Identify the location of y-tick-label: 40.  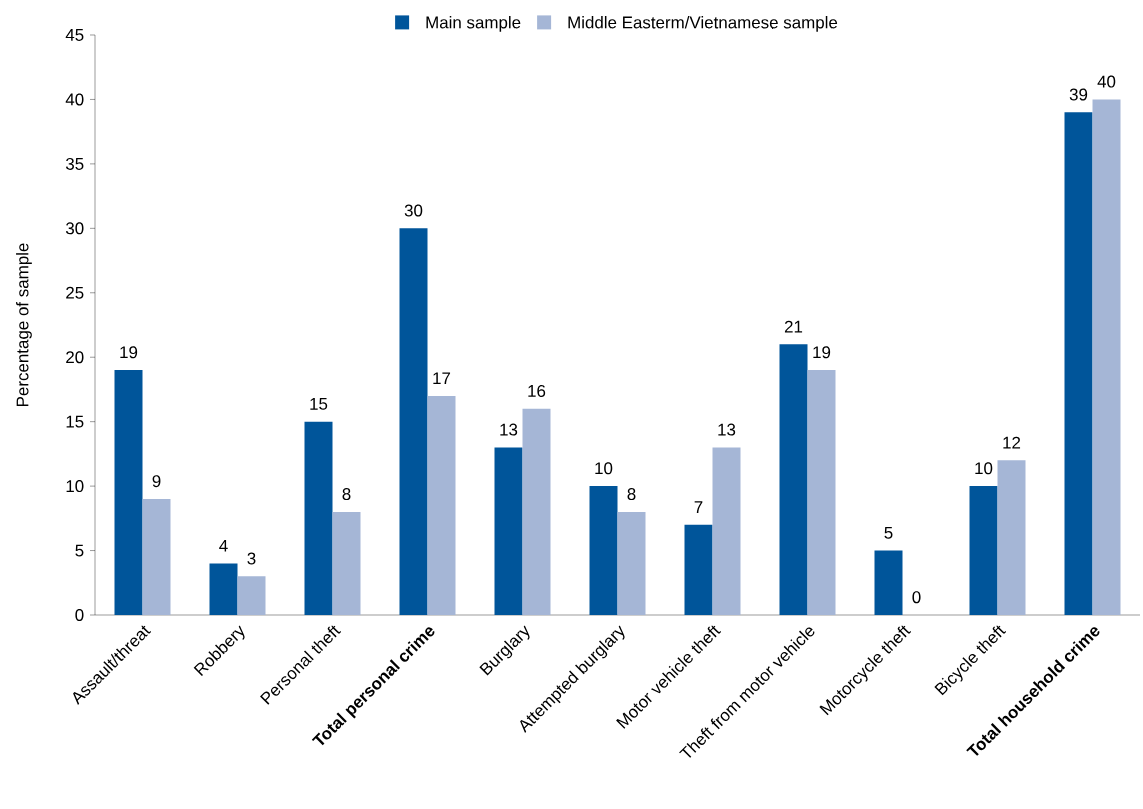
(74, 99).